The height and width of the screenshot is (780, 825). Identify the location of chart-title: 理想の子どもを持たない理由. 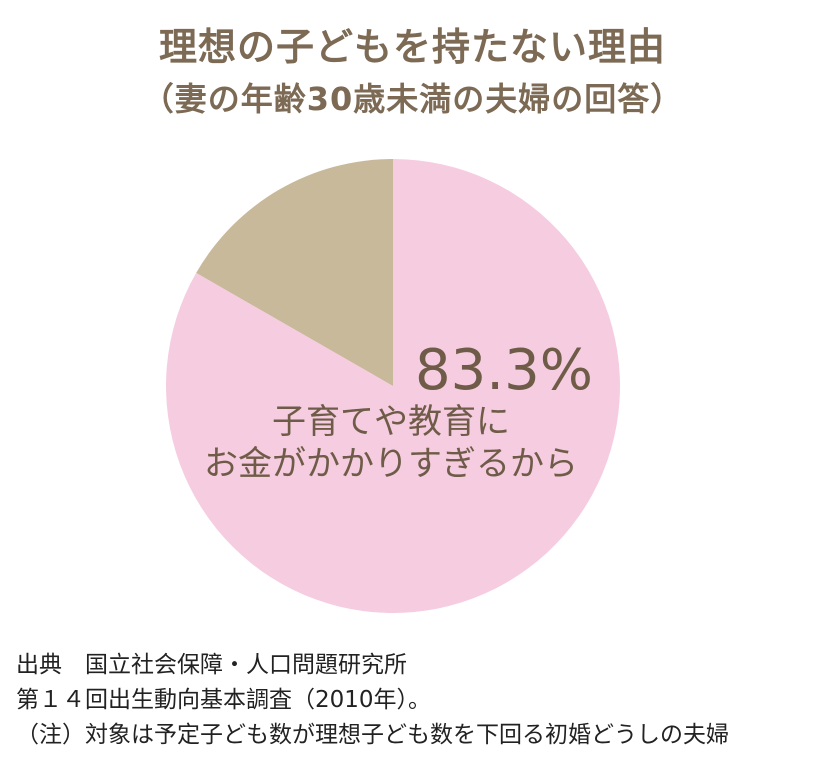
(412, 47).